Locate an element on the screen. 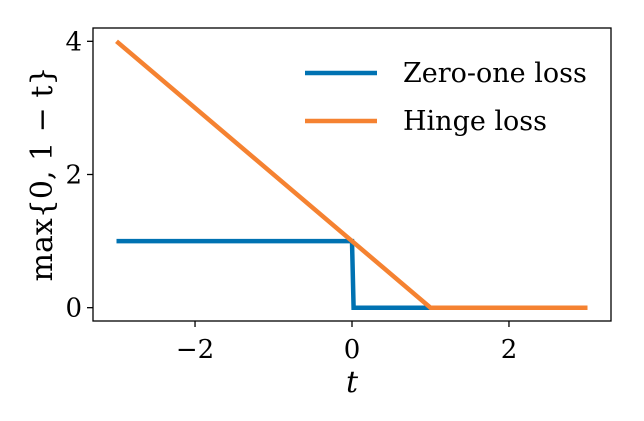 The image size is (644, 421). y-tick-label: 0 is located at coordinates (73, 309).